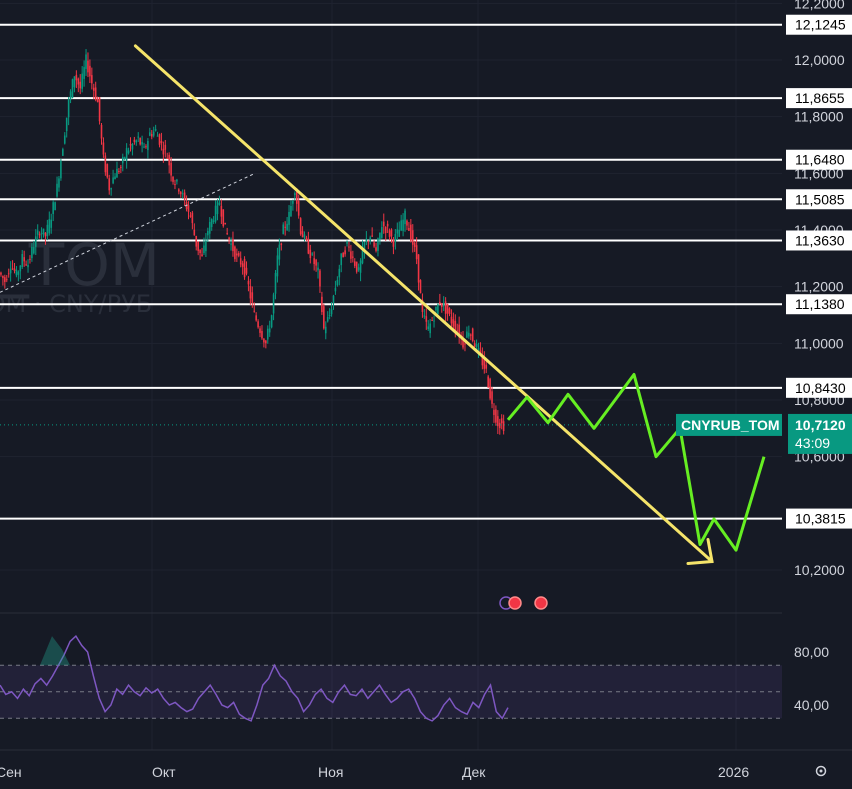 The height and width of the screenshot is (789, 852). What do you see at coordinates (821, 771) in the screenshot?
I see `settings-gear-icon` at bounding box center [821, 771].